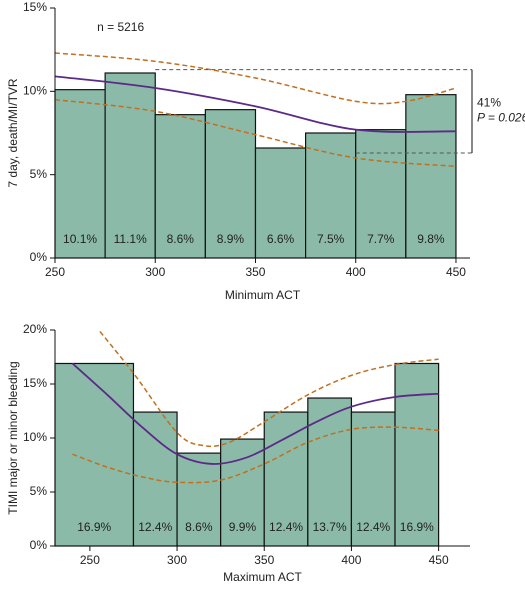 This screenshot has height=590, width=525. Describe the element at coordinates (80, 239) in the screenshot. I see `value-label: 10.1%` at that location.